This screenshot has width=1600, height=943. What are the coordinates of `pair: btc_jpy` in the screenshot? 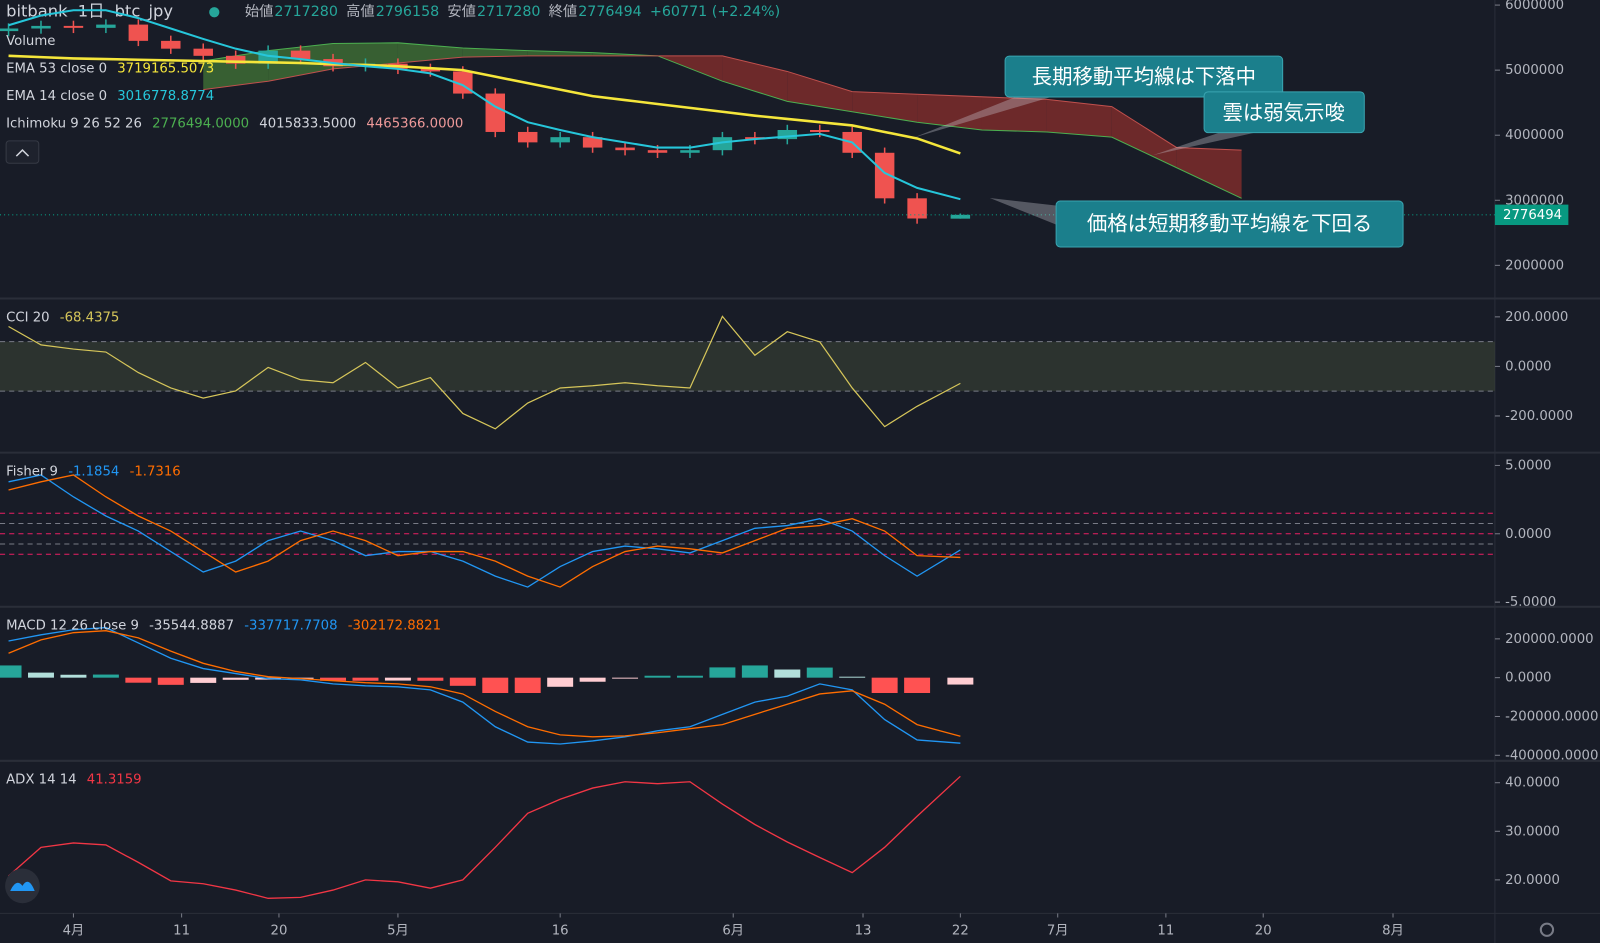 It's located at (144, 12).